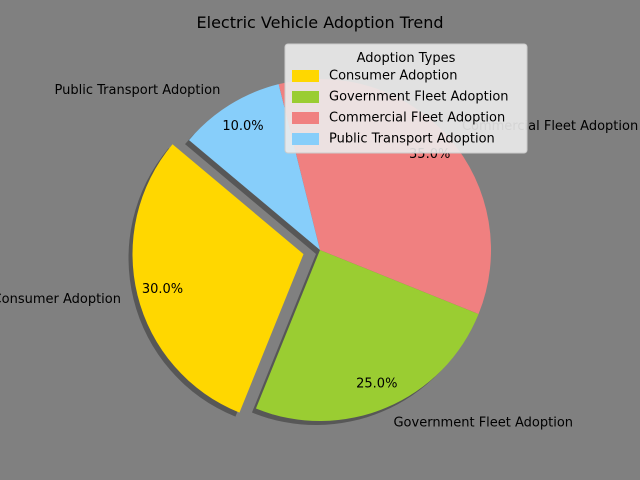  Describe the element at coordinates (305, 76) in the screenshot. I see `legend-swatch-consumer-adoption` at that location.